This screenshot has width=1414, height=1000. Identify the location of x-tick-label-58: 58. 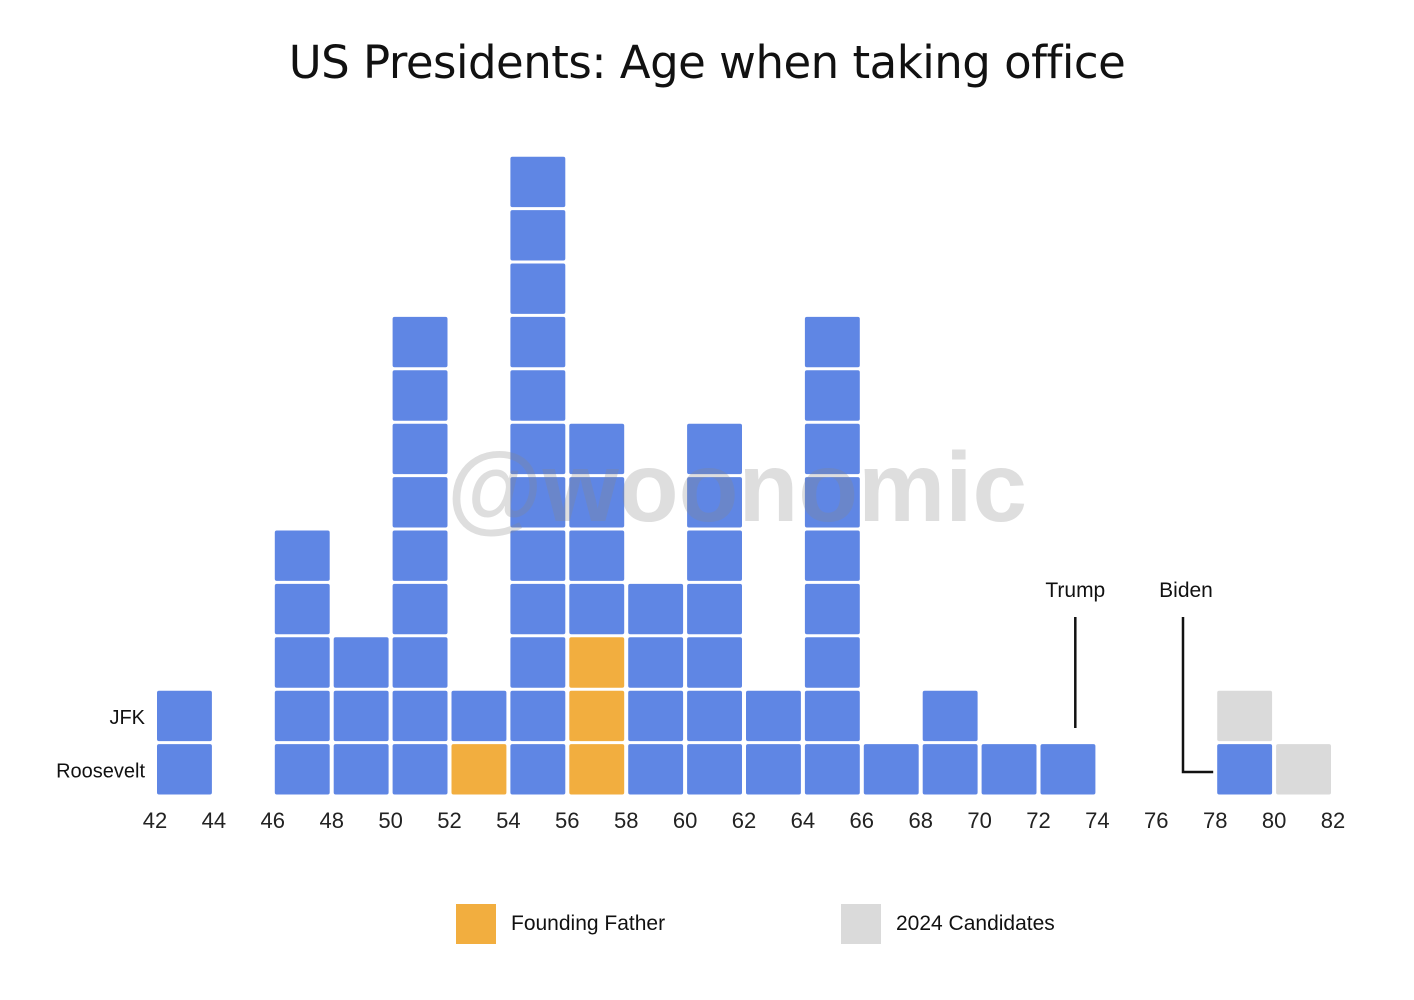
(626, 820).